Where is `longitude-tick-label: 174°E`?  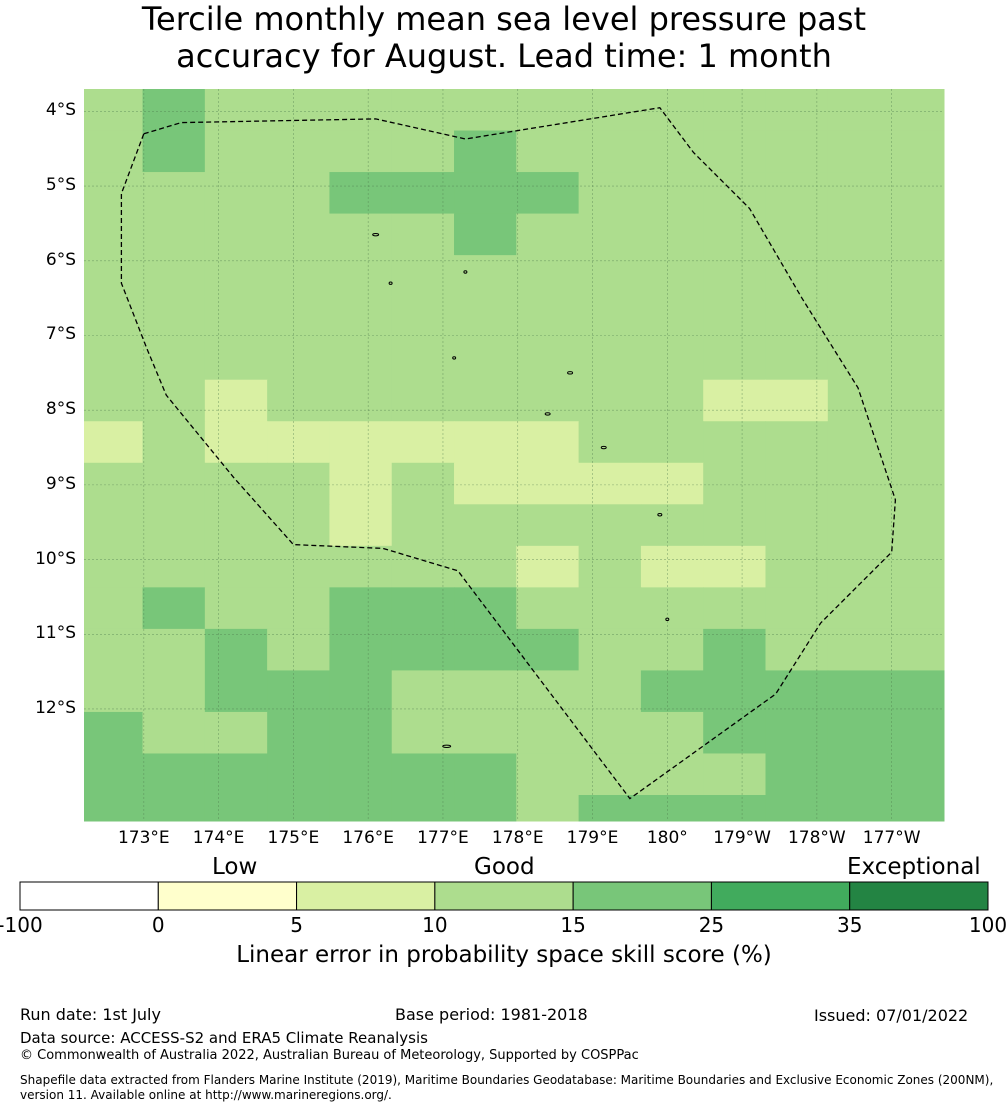
longitude-tick-label: 174°E is located at coordinates (218, 838).